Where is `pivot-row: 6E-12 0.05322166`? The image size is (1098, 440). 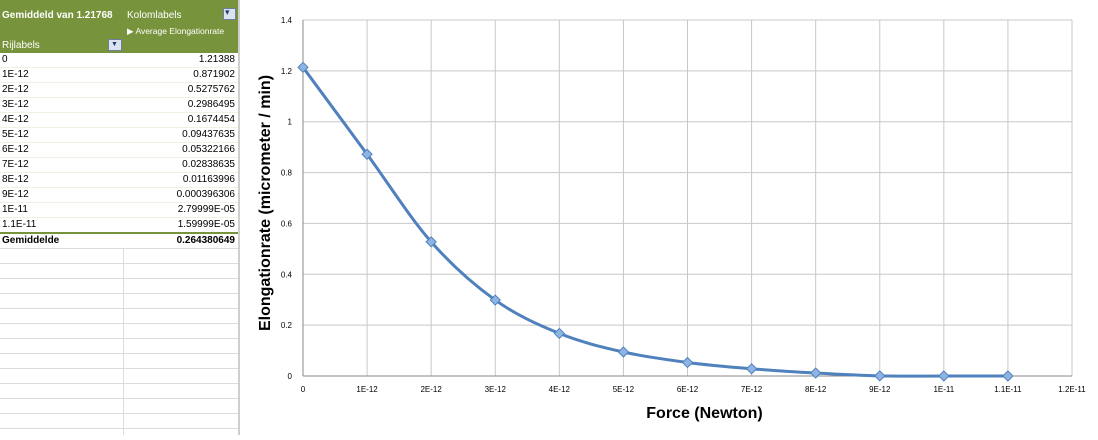 pivot-row: 6E-12 0.05322166 is located at coordinates (119, 150).